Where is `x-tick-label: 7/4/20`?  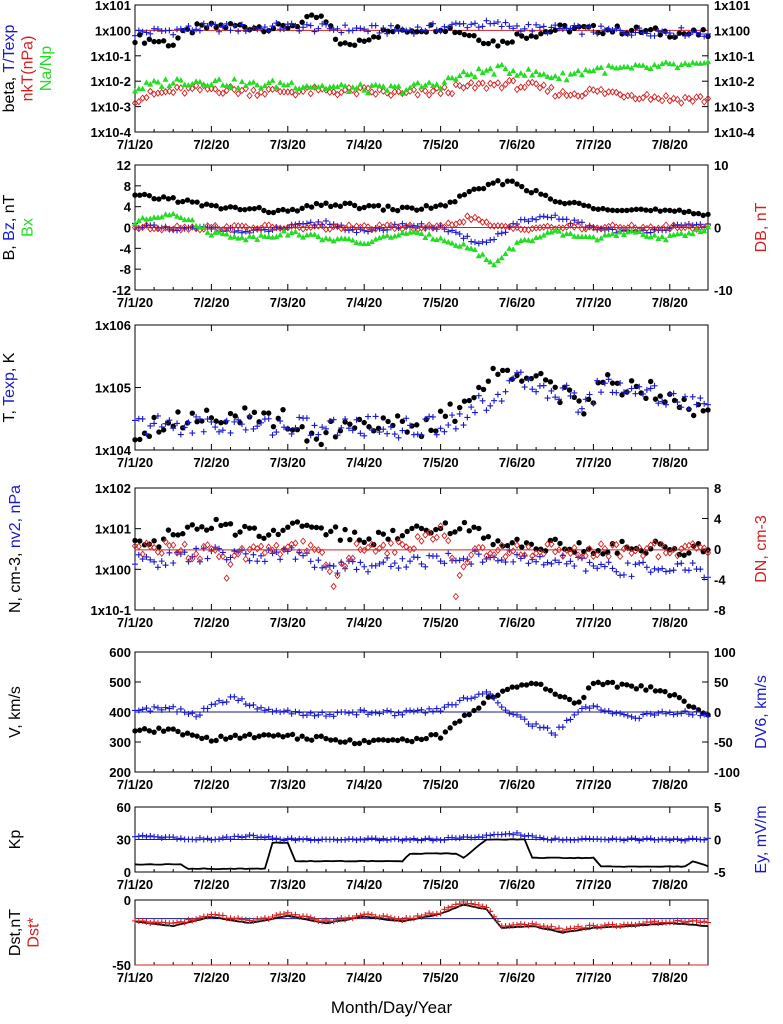 x-tick-label: 7/4/20 is located at coordinates (364, 144).